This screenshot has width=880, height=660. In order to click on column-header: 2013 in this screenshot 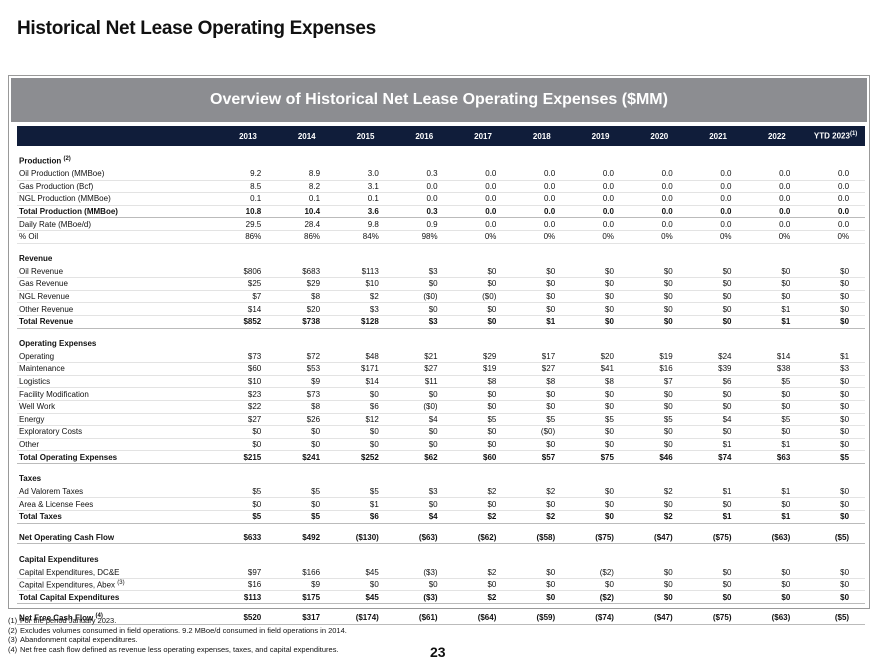, I will do `click(248, 136)`.